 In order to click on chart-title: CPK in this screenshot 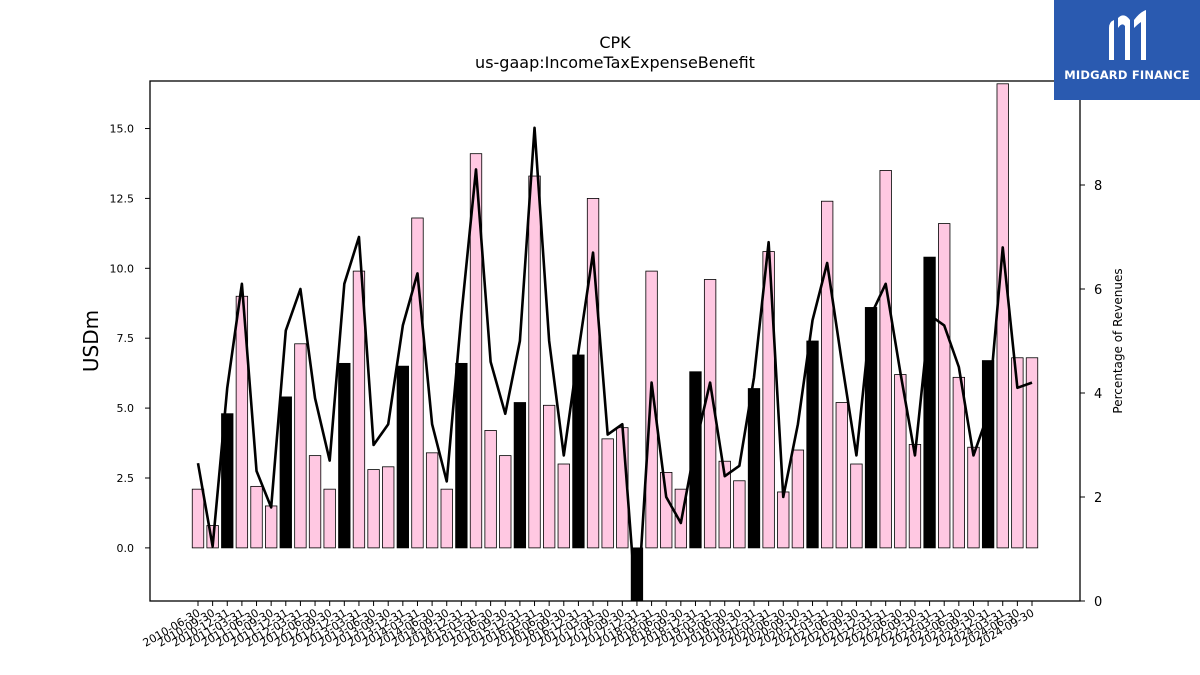, I will do `click(615, 42)`.